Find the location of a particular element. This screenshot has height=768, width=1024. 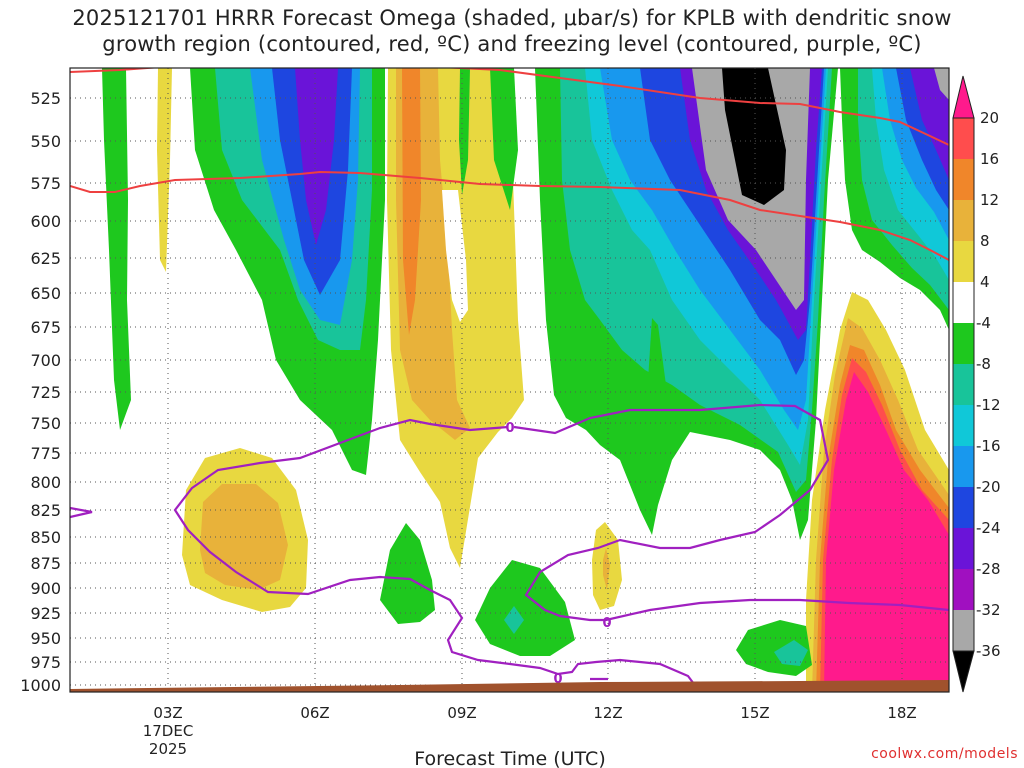

y-tick-label: 775 is located at coordinates (45, 453).